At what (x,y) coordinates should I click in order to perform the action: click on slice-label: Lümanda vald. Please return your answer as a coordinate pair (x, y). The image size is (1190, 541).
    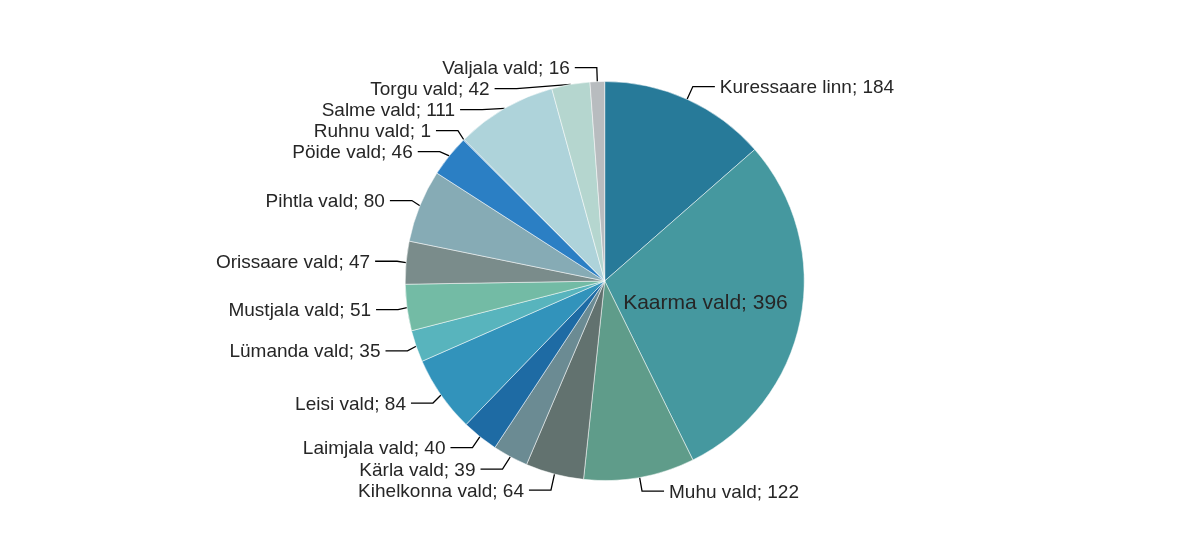
    Looking at the image, I should click on (289, 351).